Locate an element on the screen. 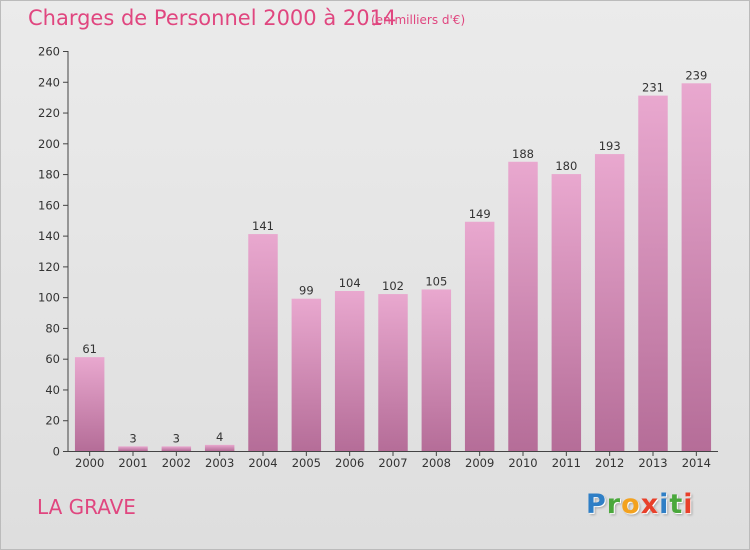 This screenshot has width=750, height=550. x-tick-label: 2004 is located at coordinates (262, 463).